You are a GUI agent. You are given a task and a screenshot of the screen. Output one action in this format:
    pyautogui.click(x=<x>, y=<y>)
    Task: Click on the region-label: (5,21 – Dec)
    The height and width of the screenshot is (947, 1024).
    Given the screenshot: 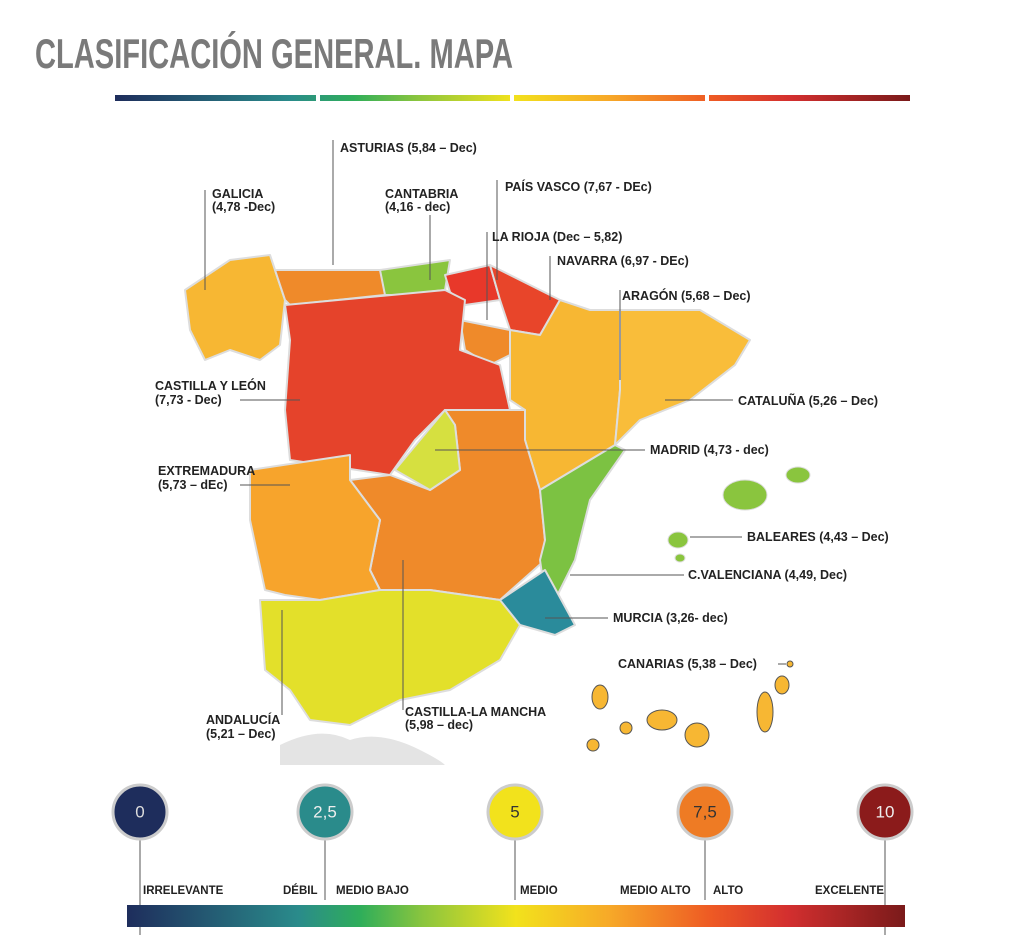 What is the action you would take?
    pyautogui.click(x=240, y=734)
    